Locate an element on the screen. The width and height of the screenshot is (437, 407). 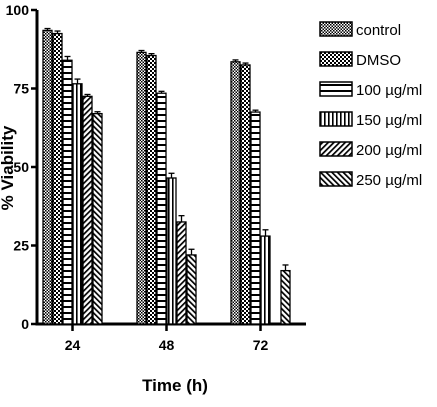
legend-label-0: control is located at coordinates (378, 30).